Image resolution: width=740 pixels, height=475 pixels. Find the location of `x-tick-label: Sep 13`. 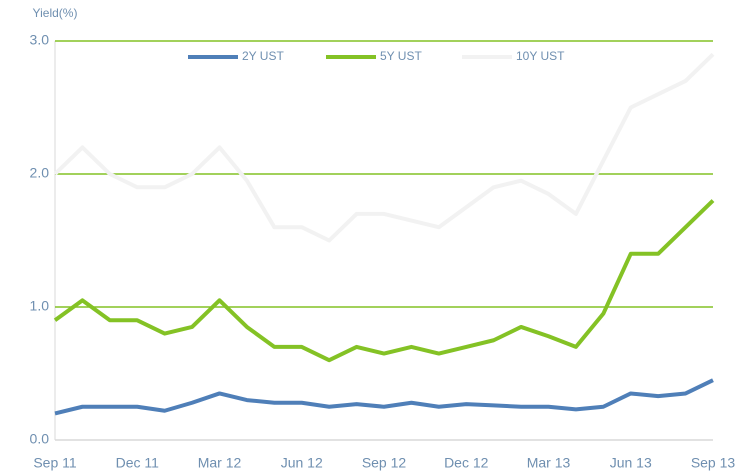

x-tick-label: Sep 13 is located at coordinates (713, 463).